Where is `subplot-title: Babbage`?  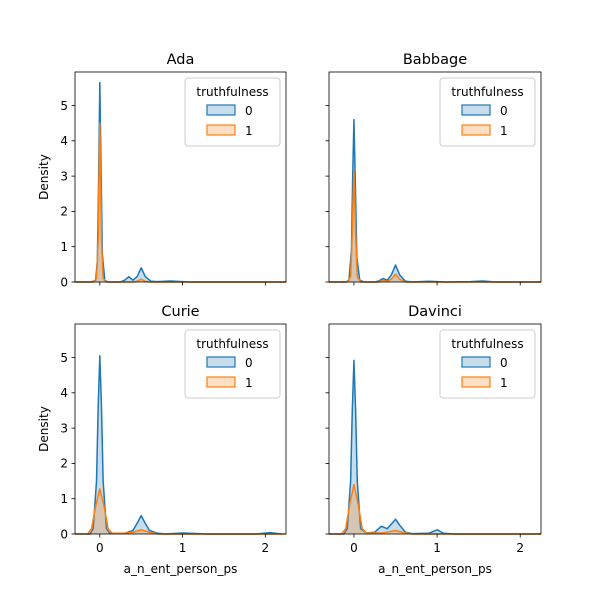 subplot-title: Babbage is located at coordinates (435, 60).